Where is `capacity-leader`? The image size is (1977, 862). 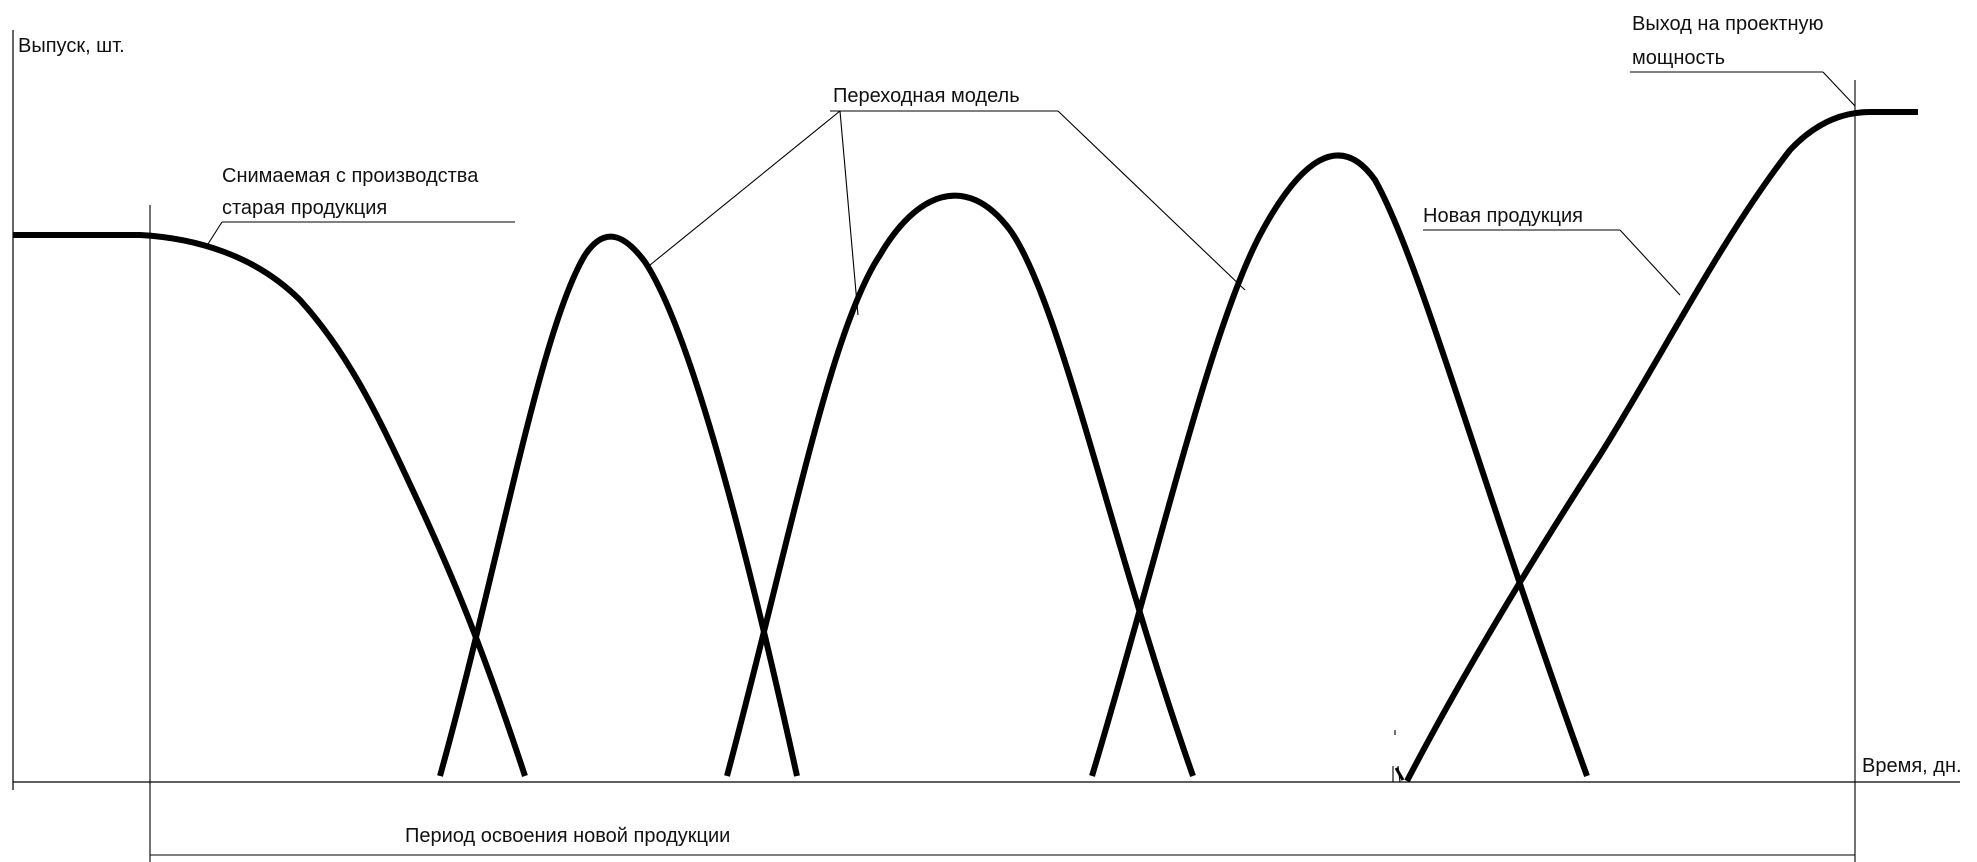
capacity-leader is located at coordinates (1839, 89).